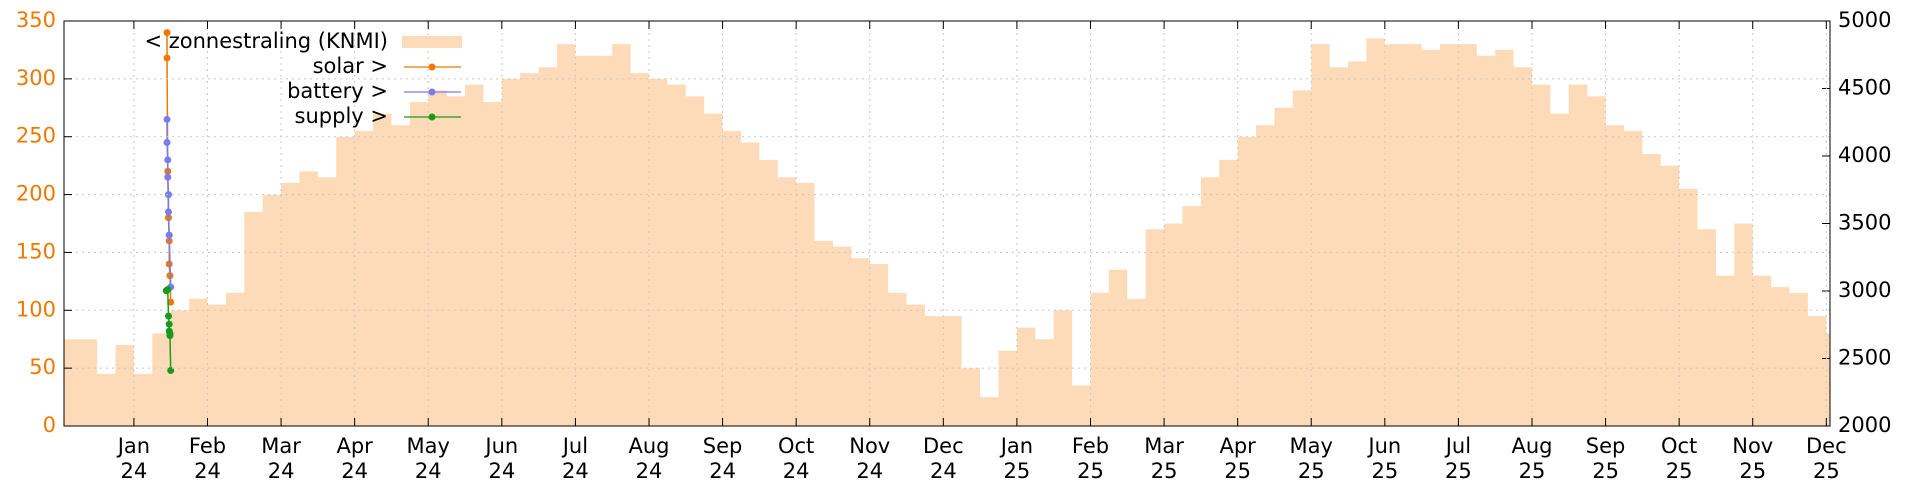 Image resolution: width=1920 pixels, height=480 pixels. Describe the element at coordinates (36, 309) in the screenshot. I see `y-tick-label: 100` at that location.